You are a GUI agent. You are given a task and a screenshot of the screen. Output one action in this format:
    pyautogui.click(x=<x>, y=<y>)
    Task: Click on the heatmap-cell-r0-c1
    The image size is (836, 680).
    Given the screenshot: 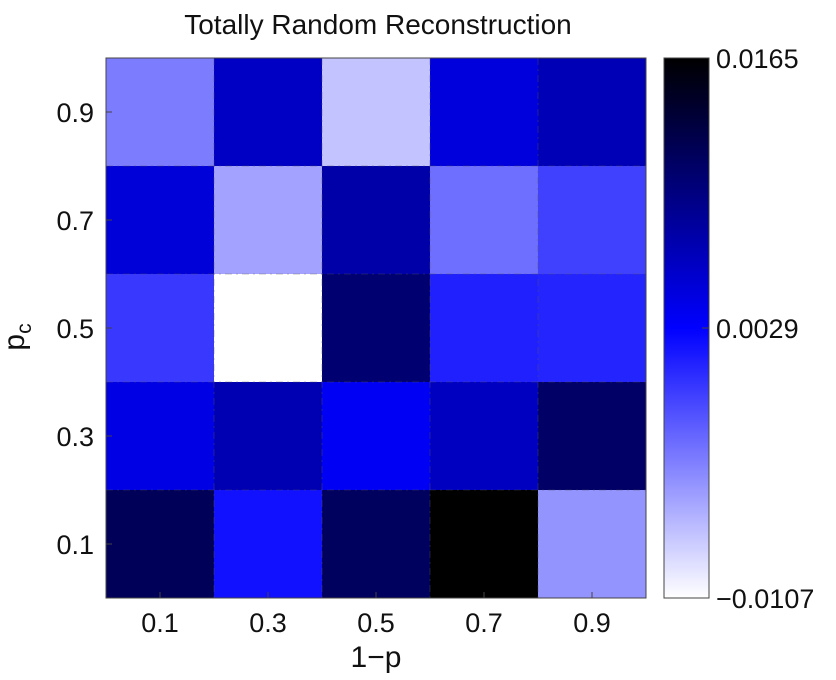 What is the action you would take?
    pyautogui.click(x=268, y=112)
    